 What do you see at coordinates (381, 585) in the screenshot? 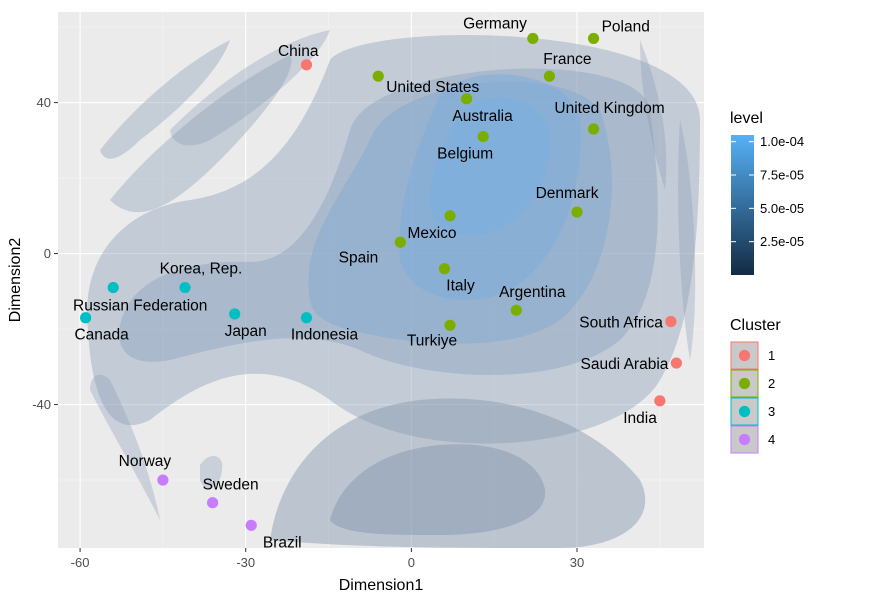
I see `x-axis-title: Dimension1` at bounding box center [381, 585].